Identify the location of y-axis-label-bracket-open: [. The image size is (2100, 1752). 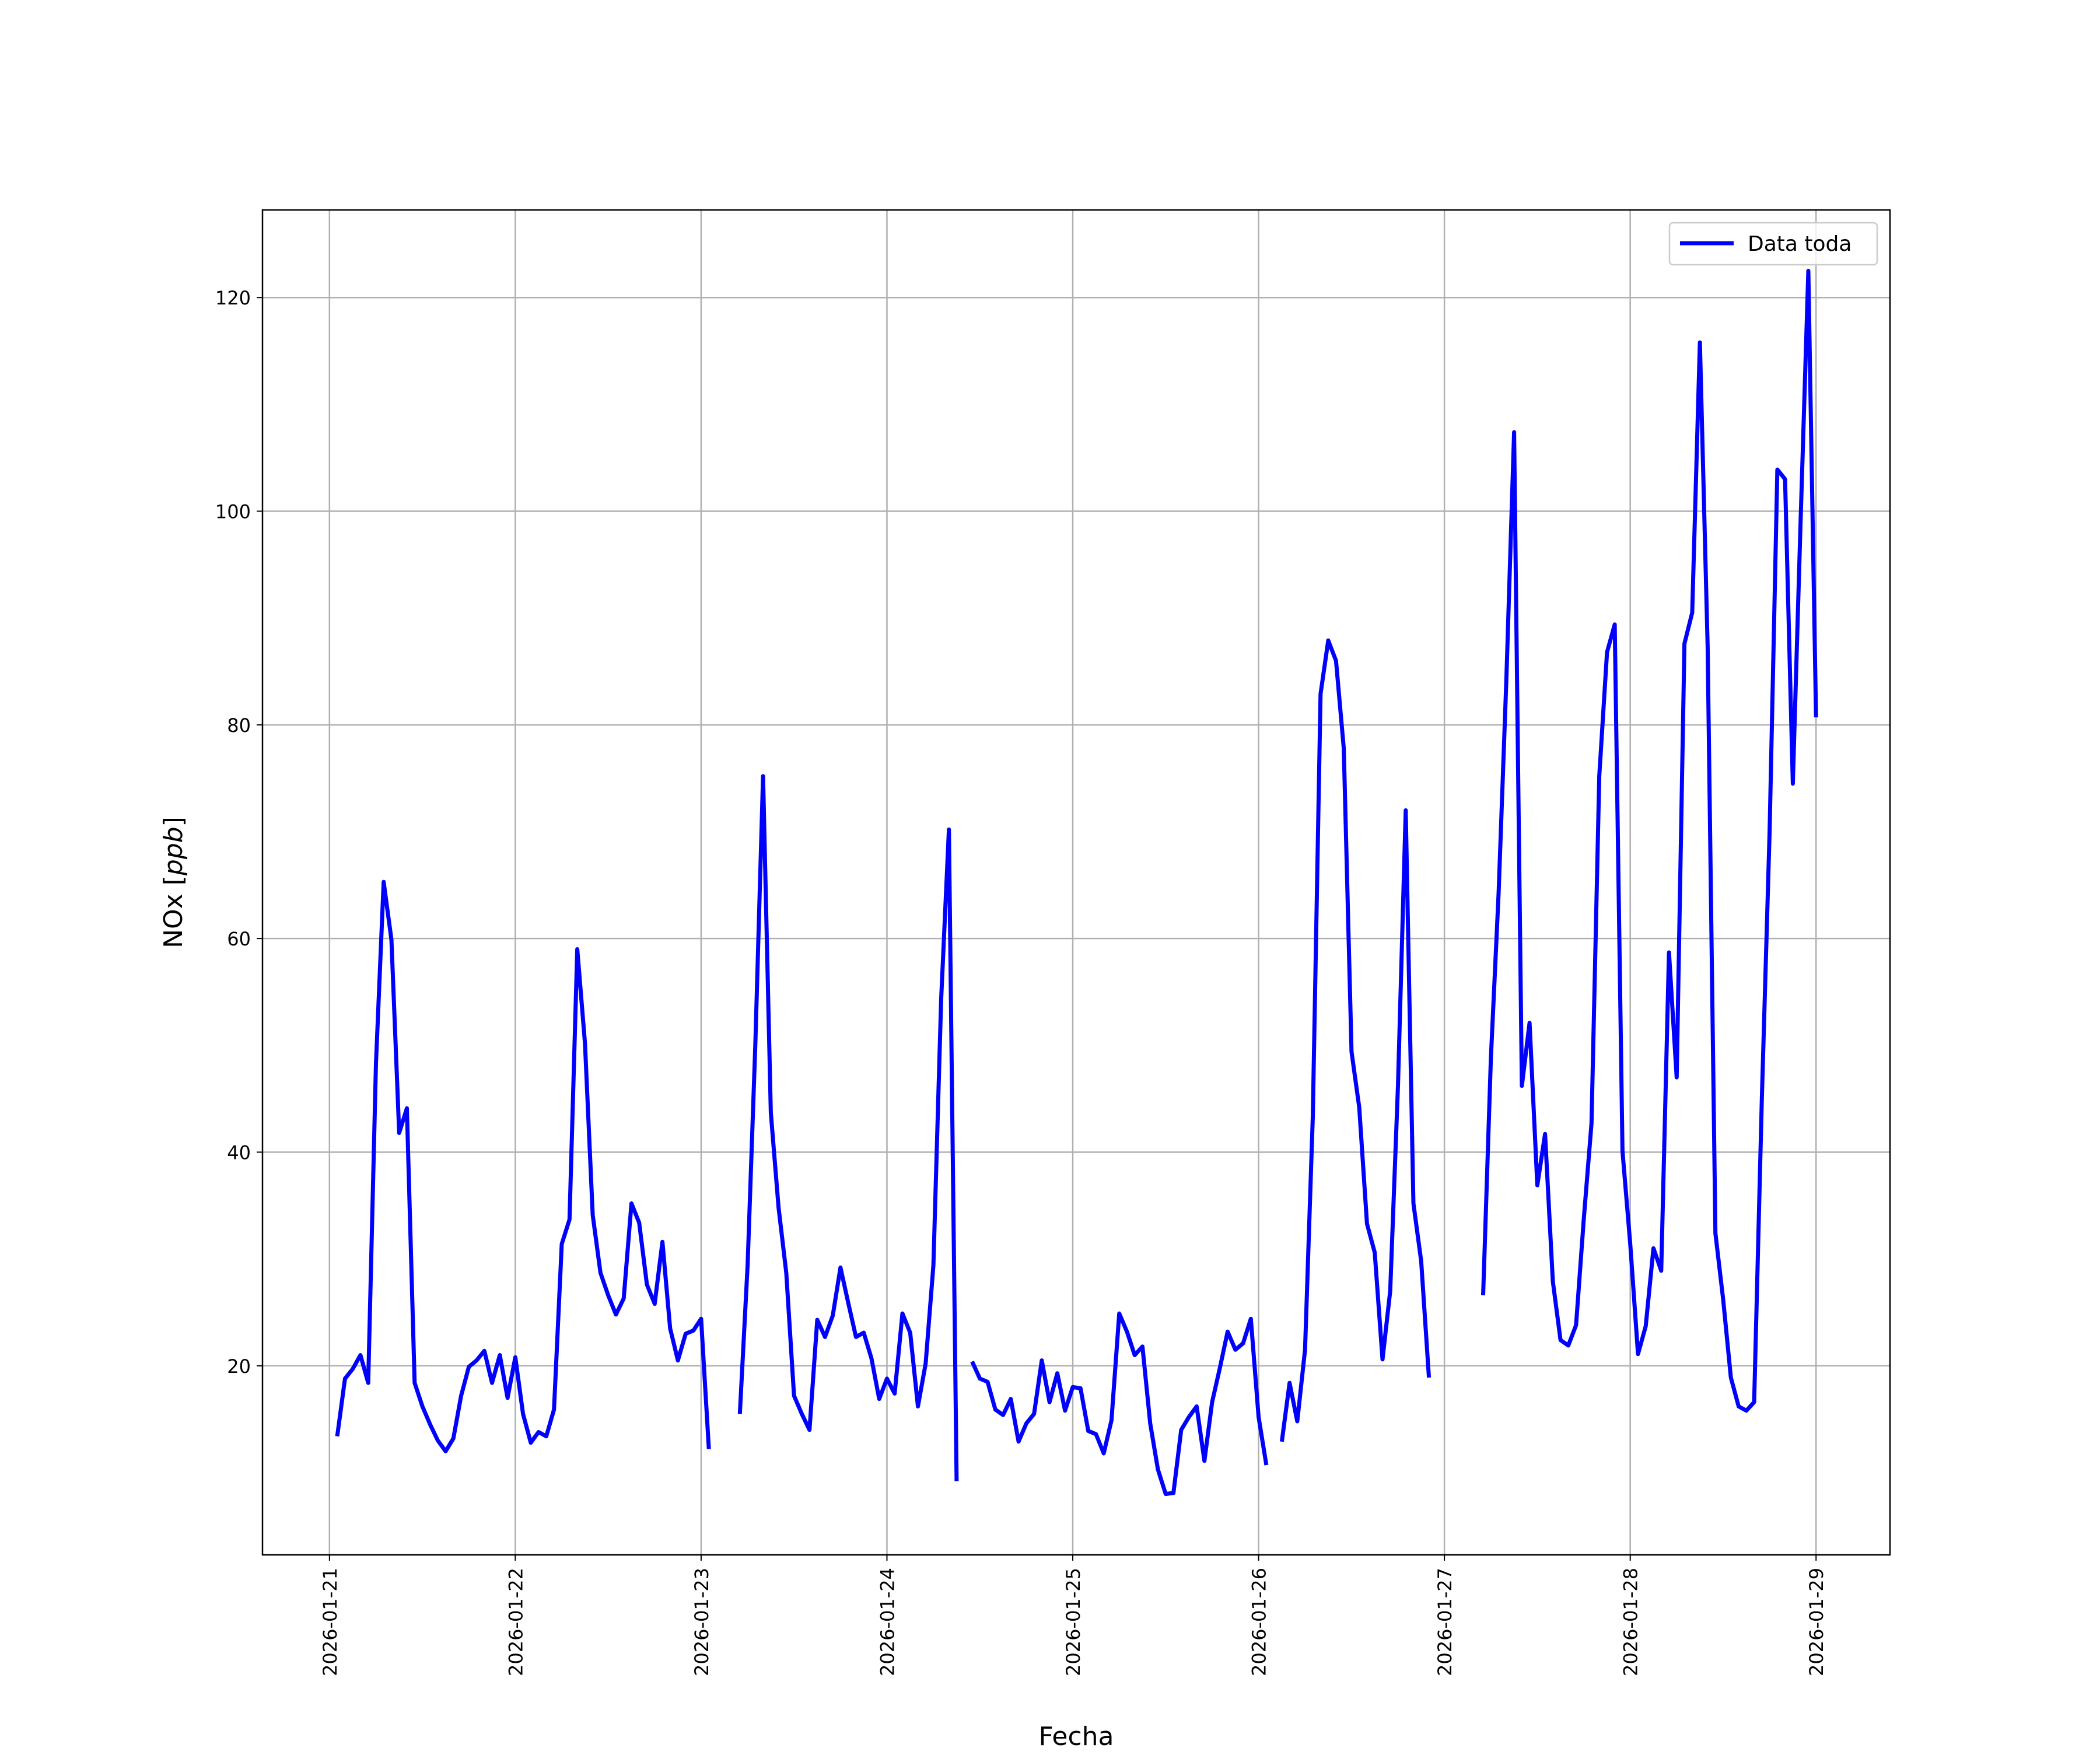
(173, 880).